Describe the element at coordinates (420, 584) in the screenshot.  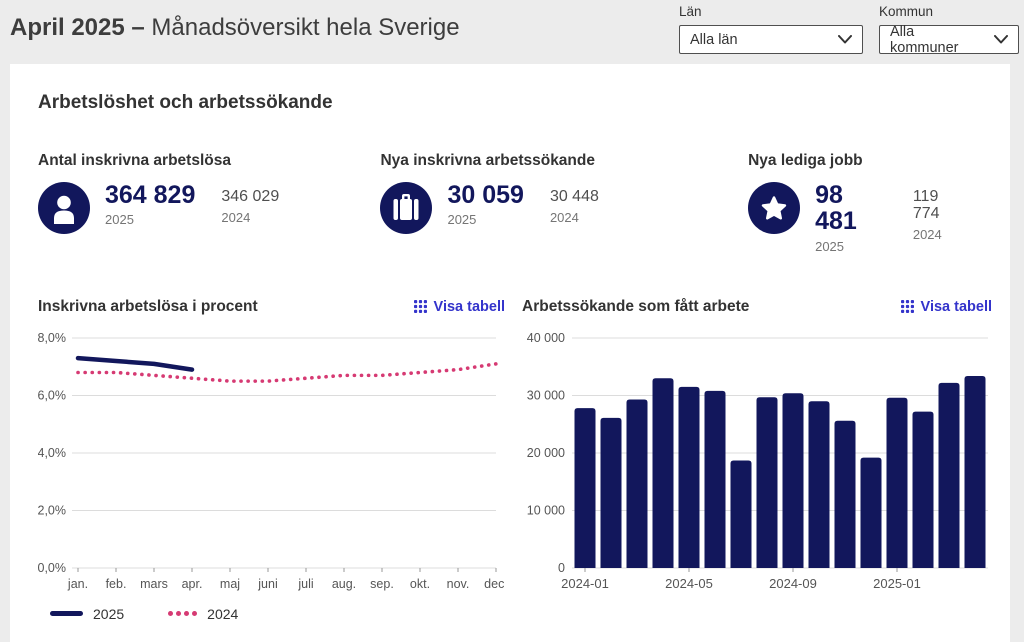
I see `svg-text: okt.` at that location.